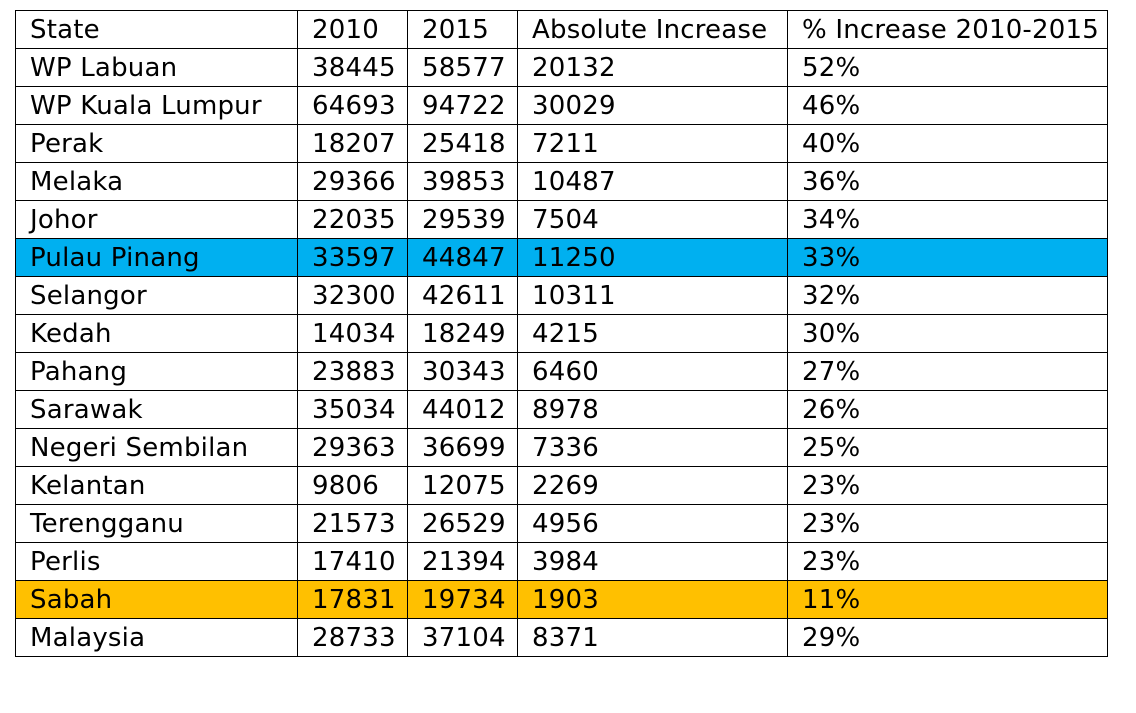 This screenshot has height=713, width=1136. Describe the element at coordinates (652, 29) in the screenshot. I see `header-absolute-increase: Absolute Increase` at that location.